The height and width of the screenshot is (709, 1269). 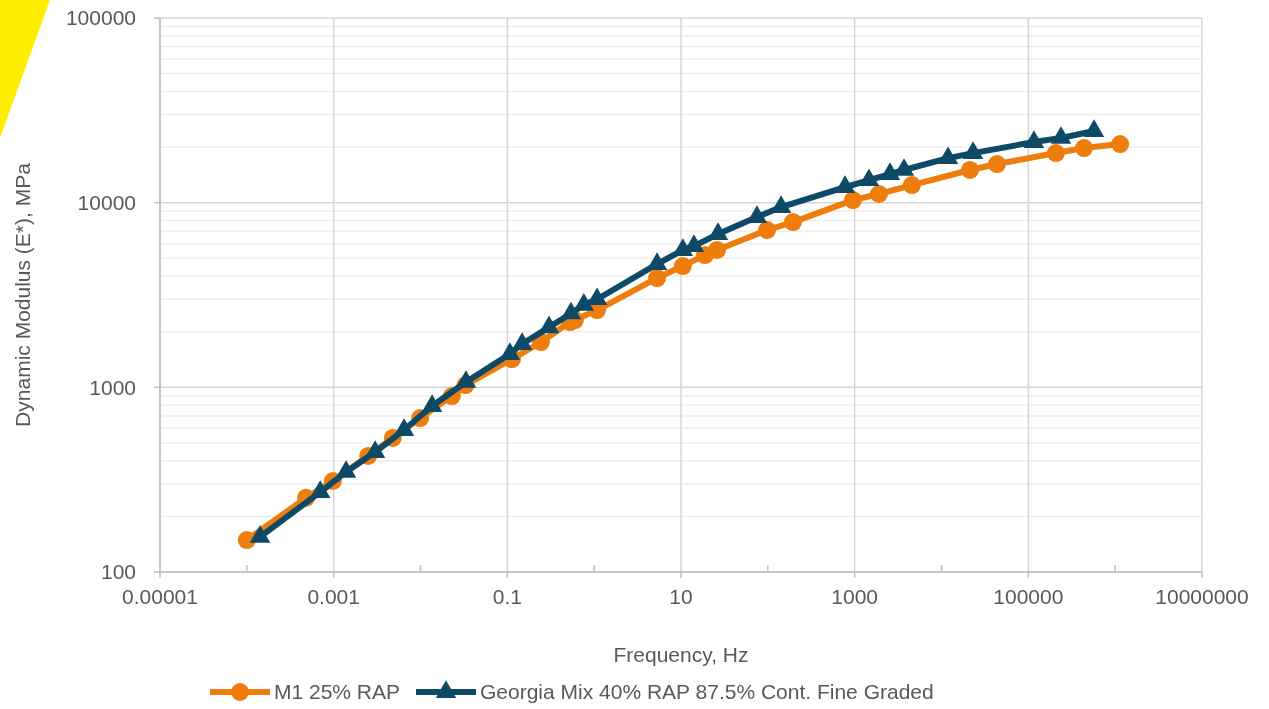 I want to click on x-tick-label: 10000000, so click(x=1202, y=596).